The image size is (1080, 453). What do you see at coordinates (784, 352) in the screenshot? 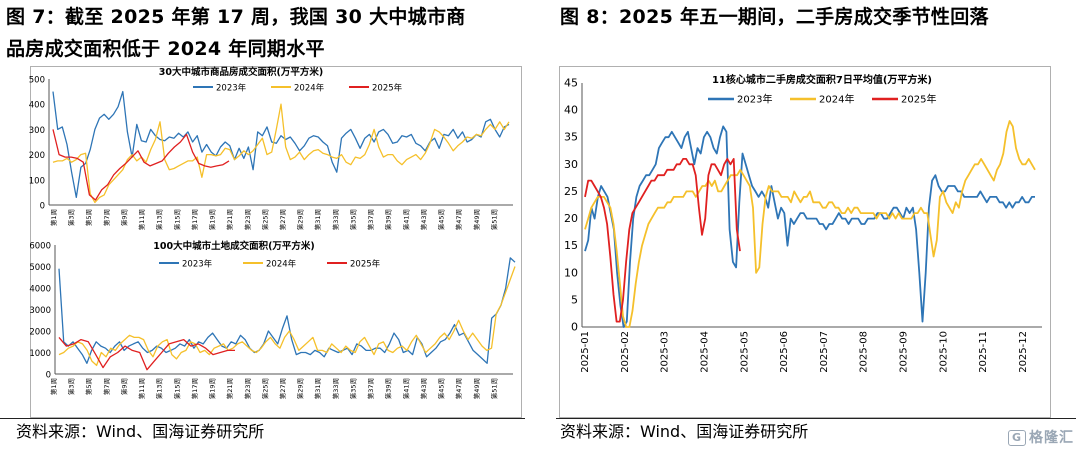
I see `chart-11-cities-second-hand-xtick-label: 2025-06` at bounding box center [784, 352].